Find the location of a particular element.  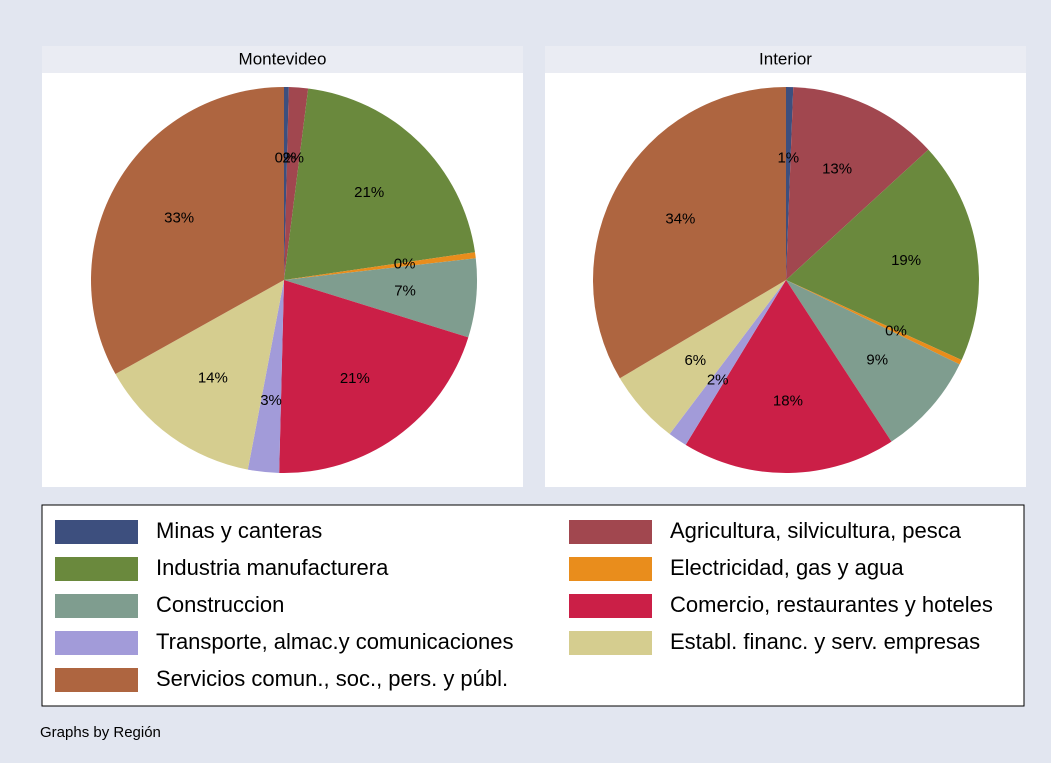

panel-title: Montevideo is located at coordinates (283, 58).